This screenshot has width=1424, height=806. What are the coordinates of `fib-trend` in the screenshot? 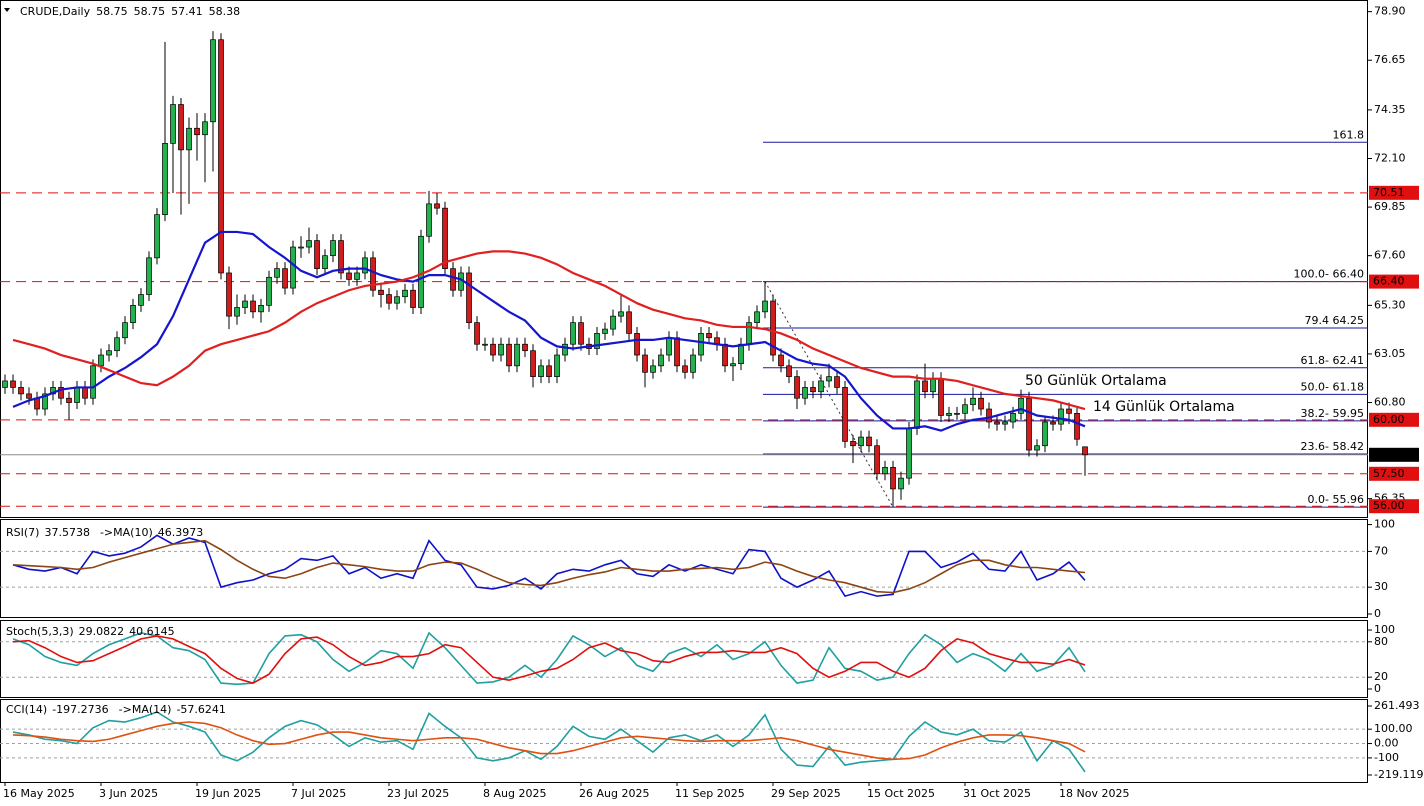 It's located at (829, 394).